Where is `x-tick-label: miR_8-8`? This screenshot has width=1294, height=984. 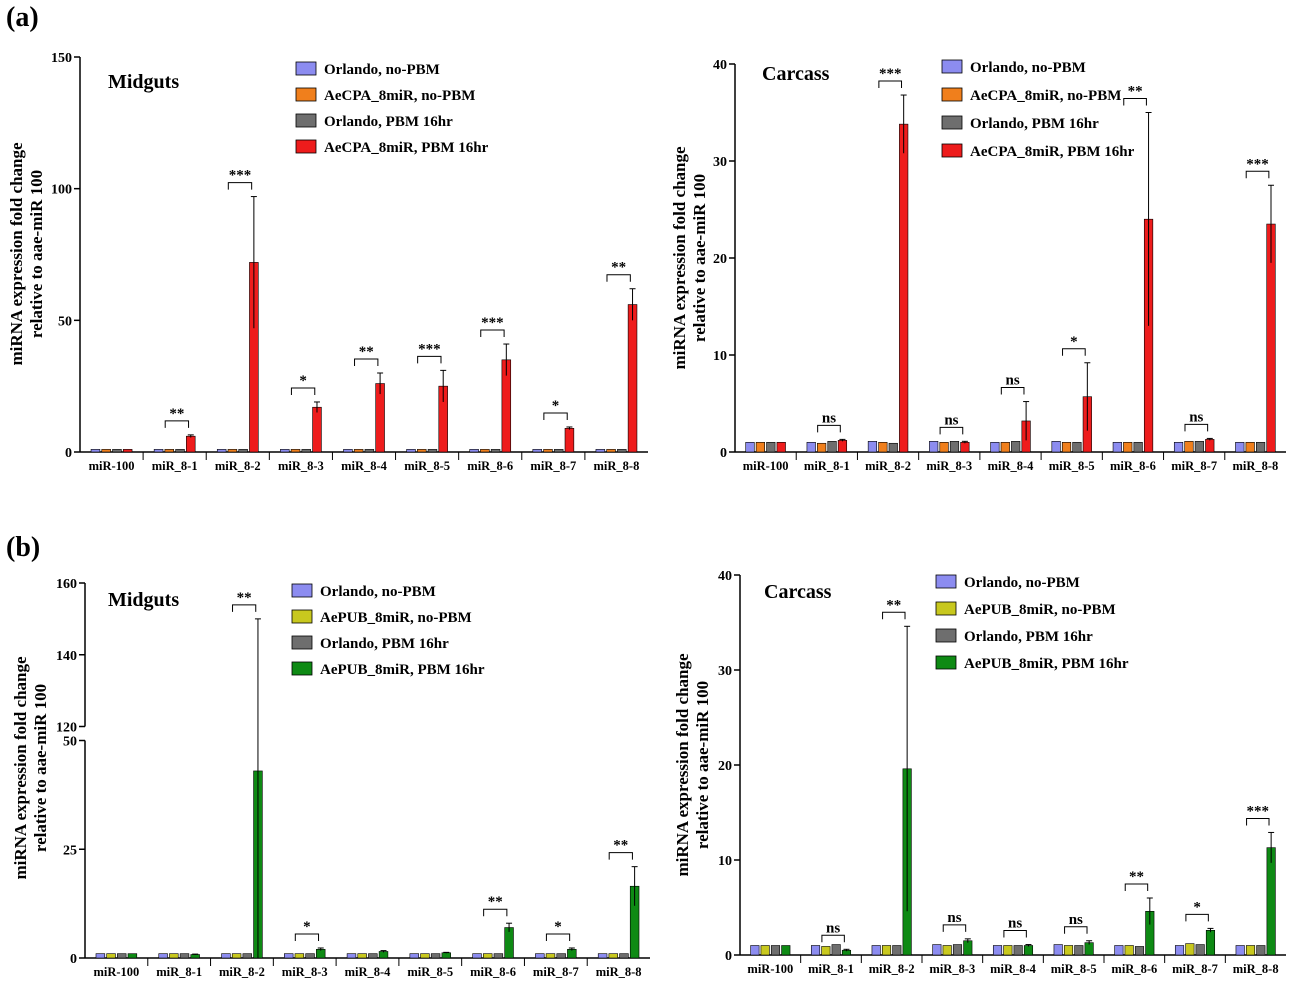 x-tick-label: miR_8-8 is located at coordinates (1256, 969).